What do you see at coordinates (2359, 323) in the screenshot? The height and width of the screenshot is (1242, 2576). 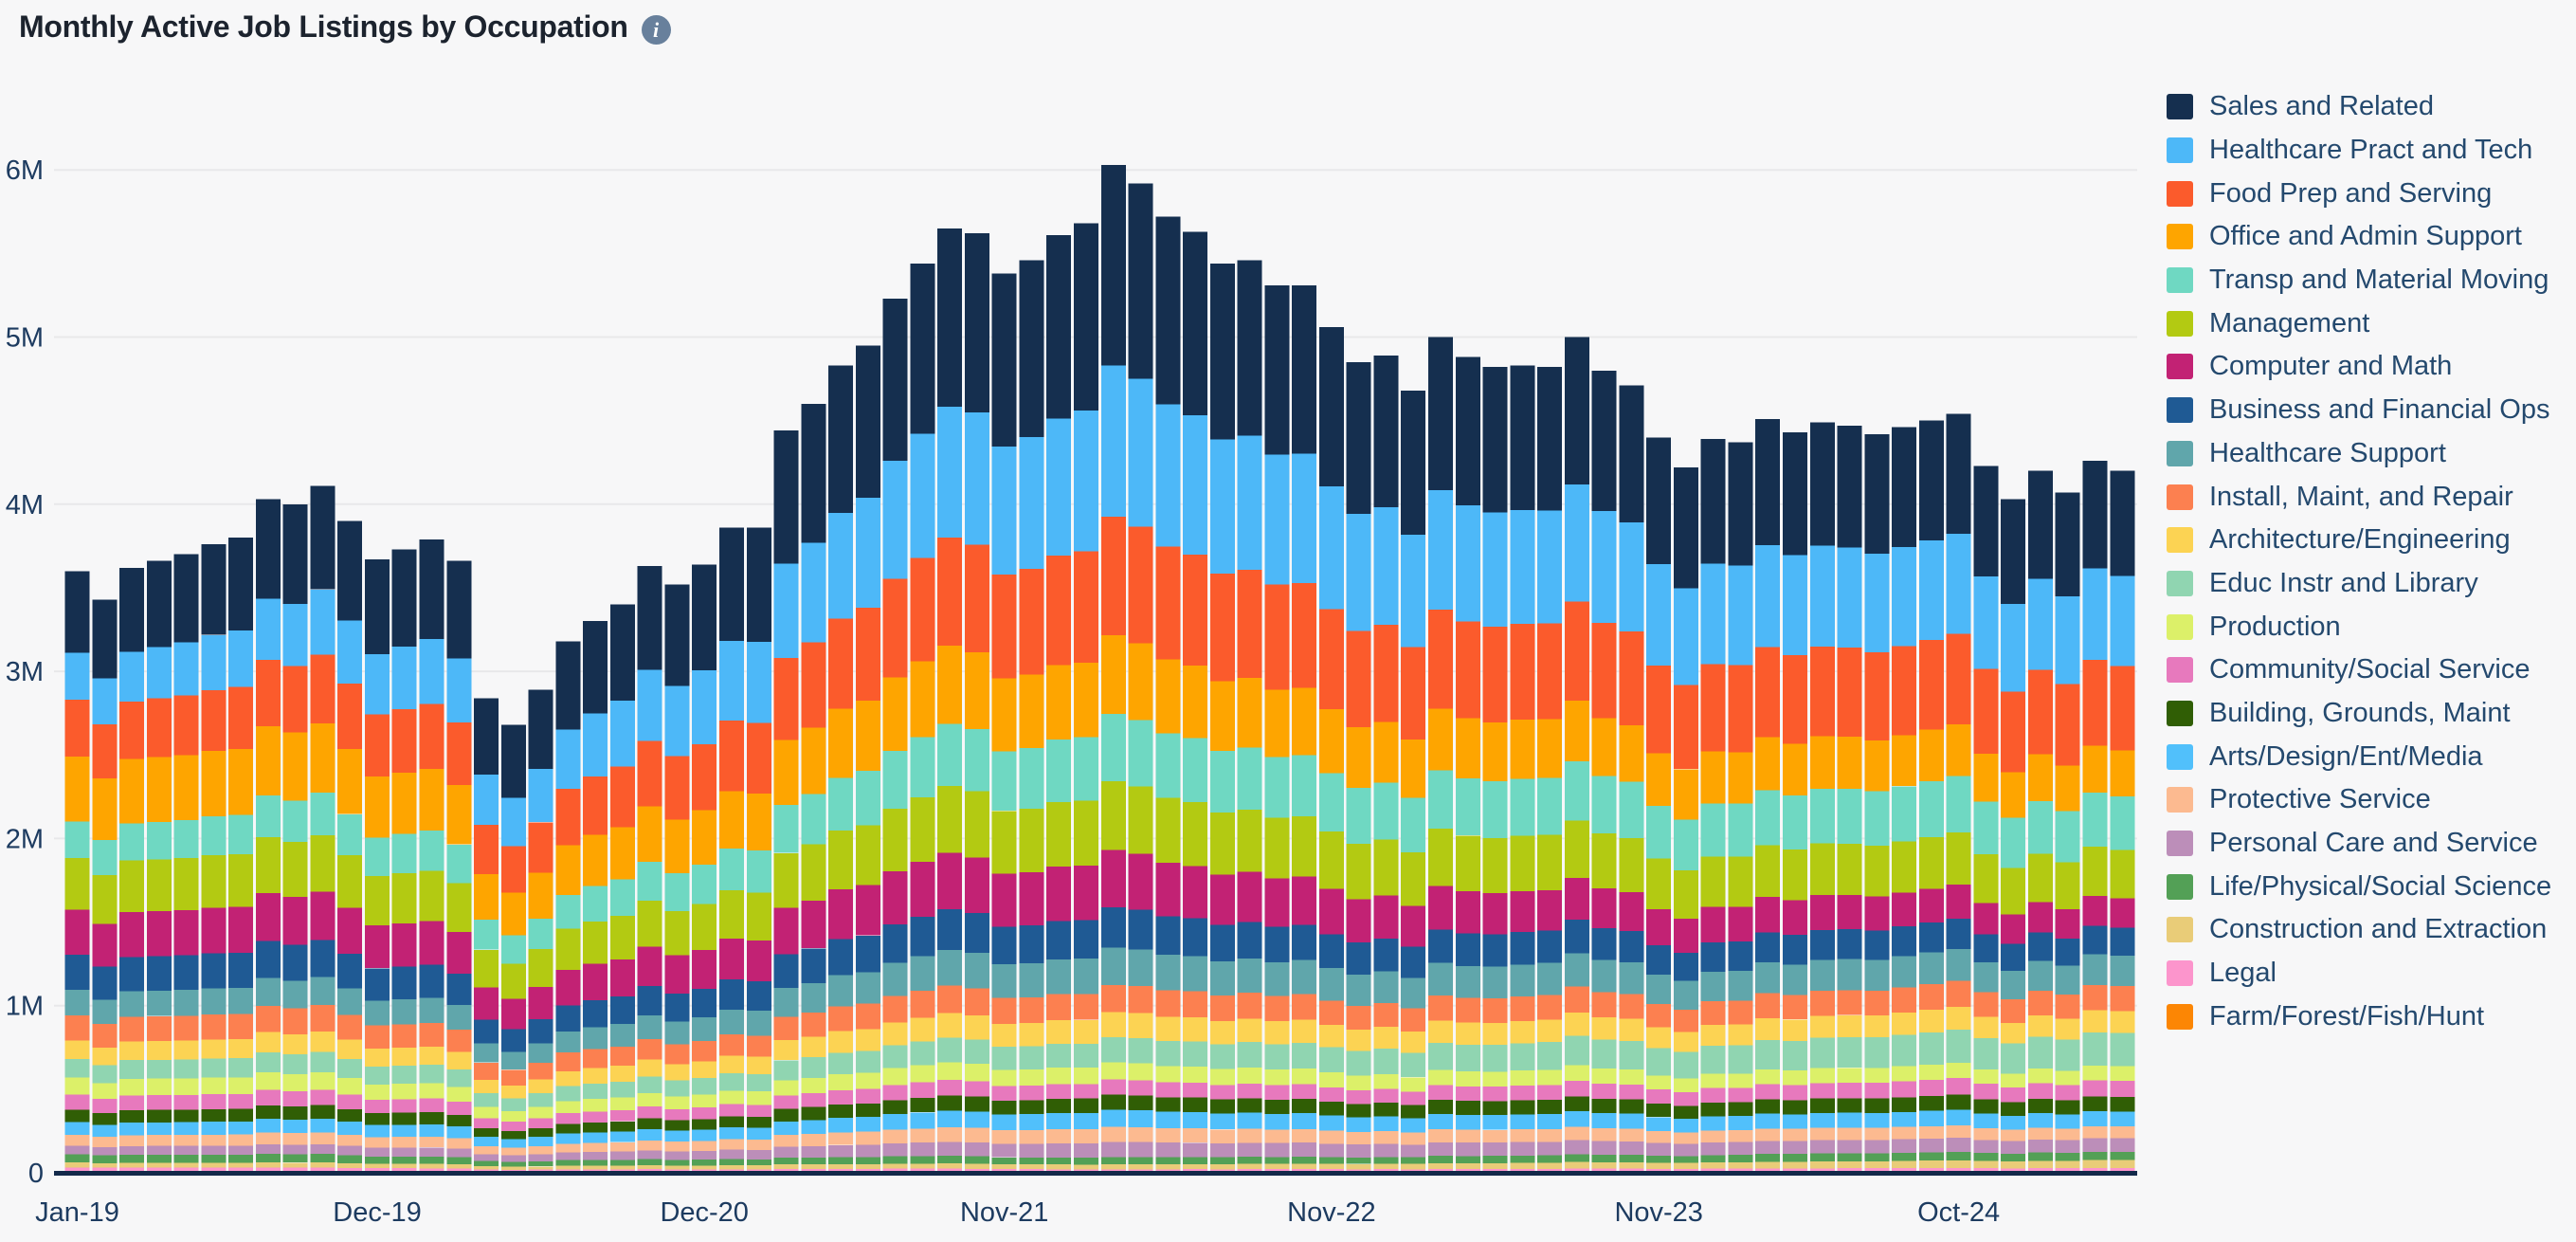 I see `legend-item-management: Management` at bounding box center [2359, 323].